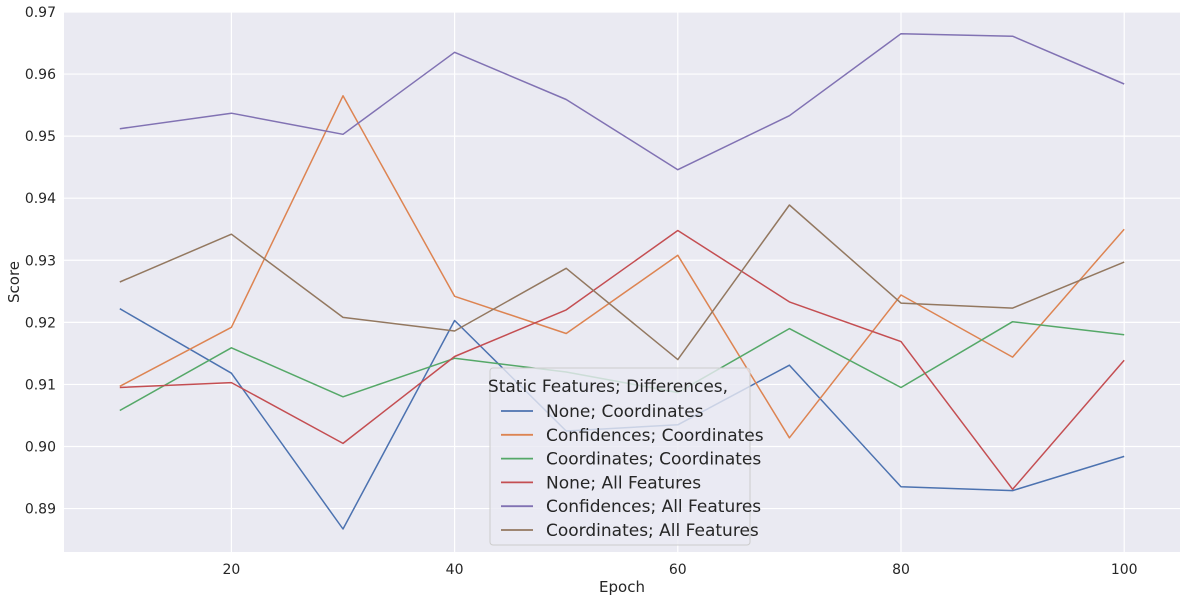  What do you see at coordinates (40, 75) in the screenshot?
I see `y-tick-label: 0.96` at bounding box center [40, 75].